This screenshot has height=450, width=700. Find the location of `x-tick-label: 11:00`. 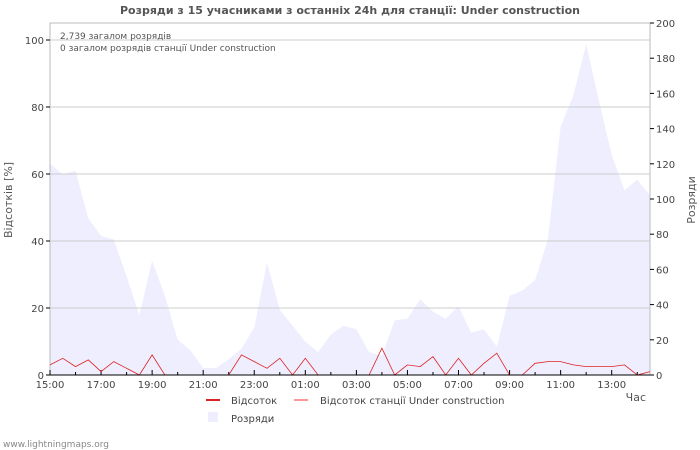

x-tick-label: 11:00 is located at coordinates (560, 385).